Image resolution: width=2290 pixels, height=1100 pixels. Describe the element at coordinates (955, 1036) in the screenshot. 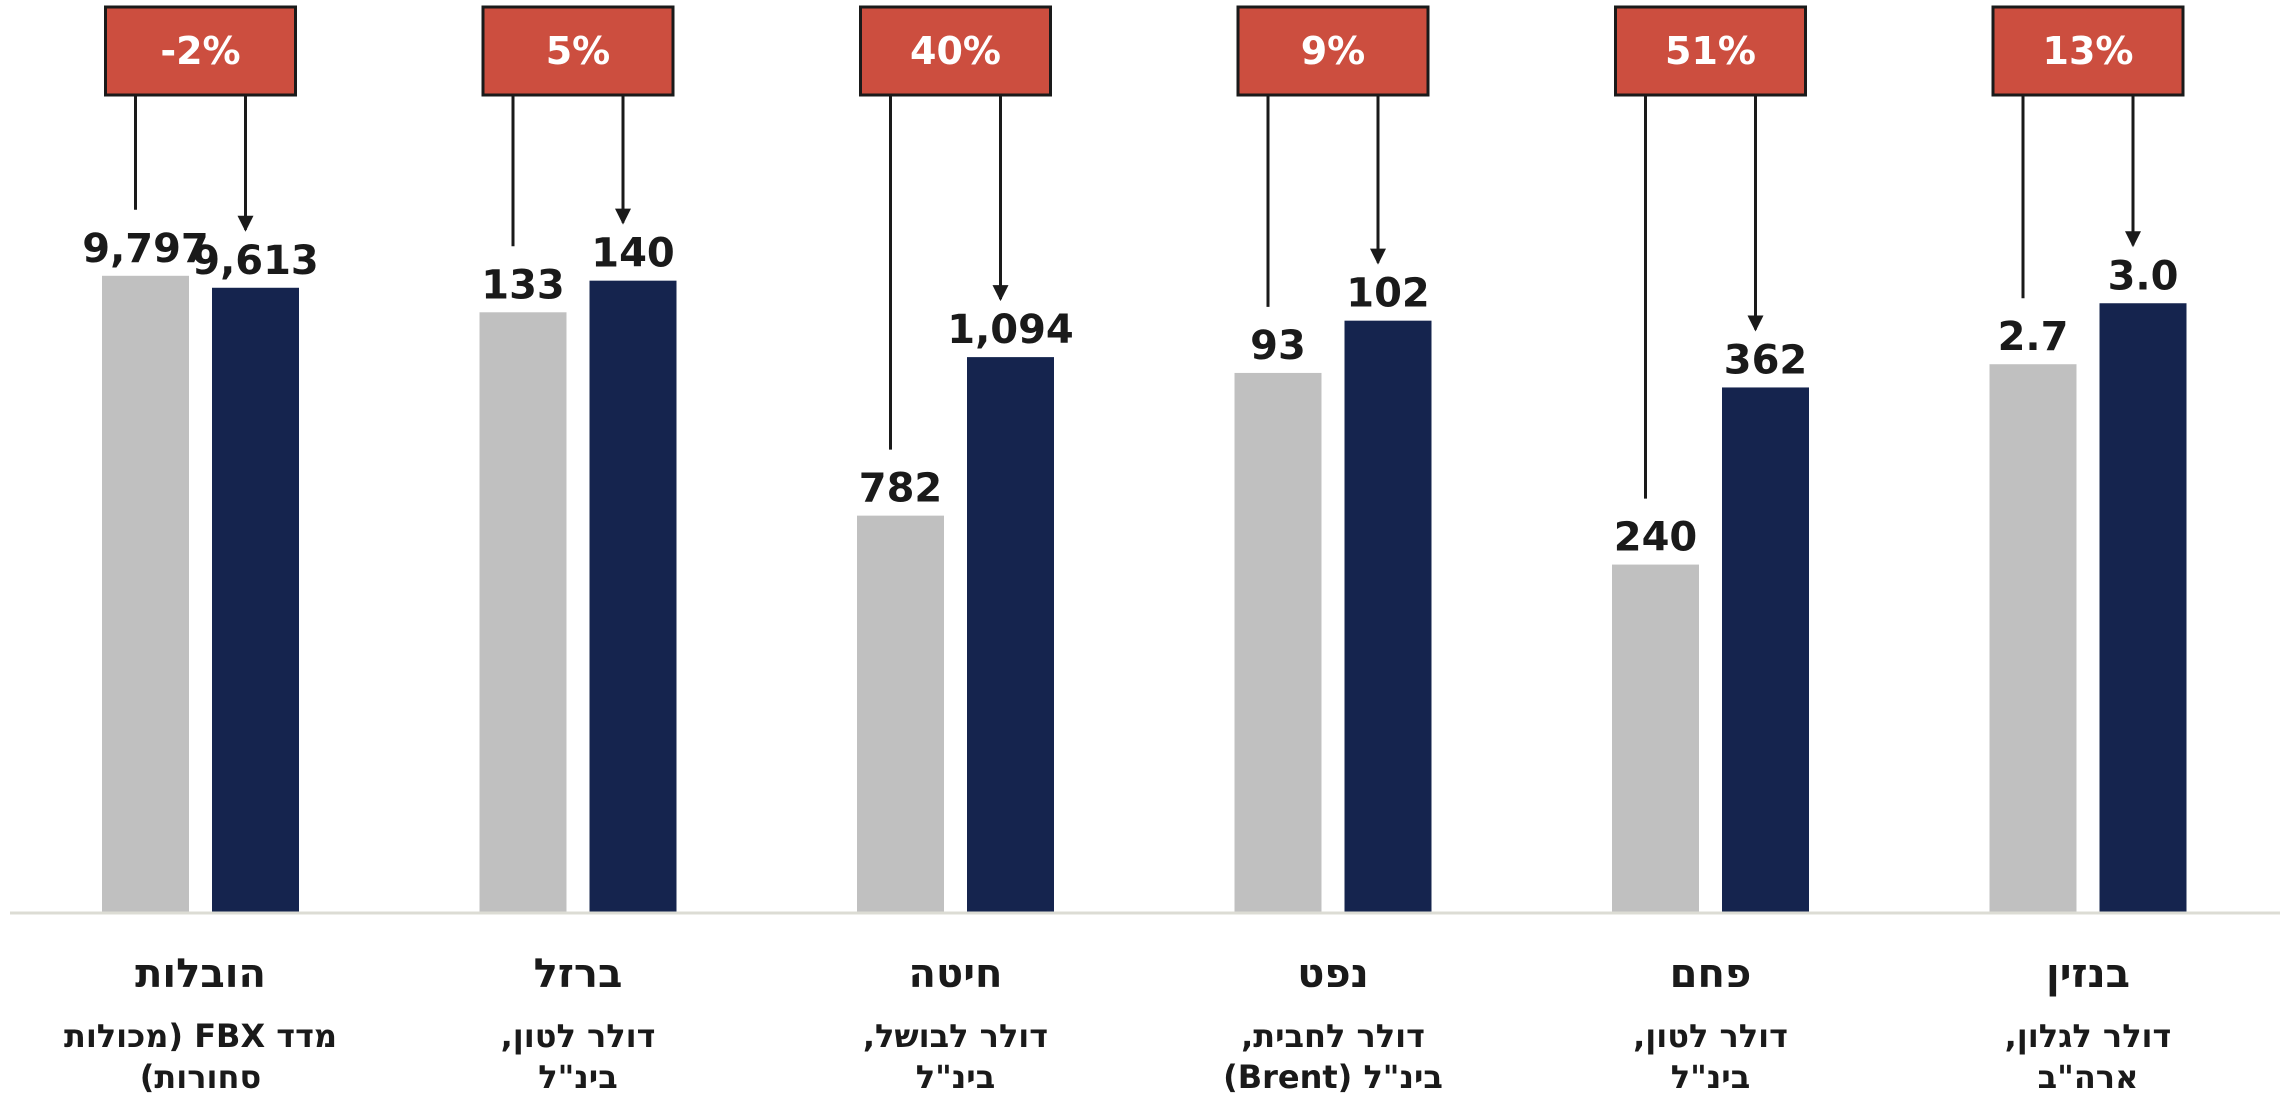

I see `category-subtitle-3-line-1: דולר לבושל,` at that location.